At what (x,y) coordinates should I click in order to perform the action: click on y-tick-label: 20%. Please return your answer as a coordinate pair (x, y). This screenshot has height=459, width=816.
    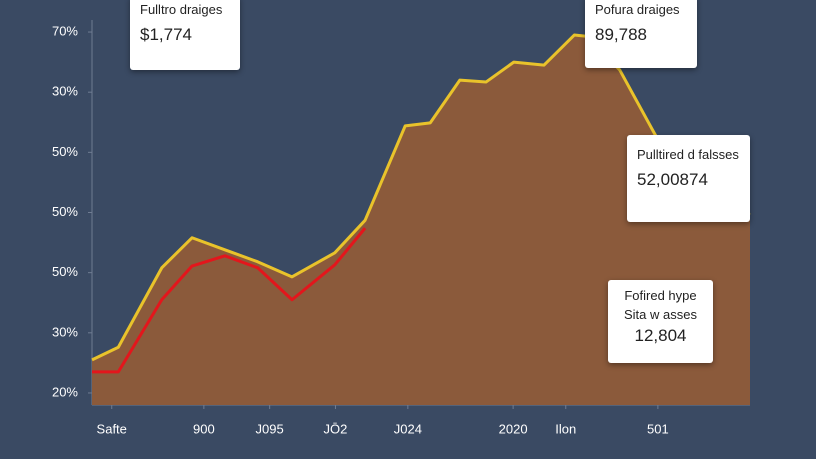
    Looking at the image, I should click on (65, 391).